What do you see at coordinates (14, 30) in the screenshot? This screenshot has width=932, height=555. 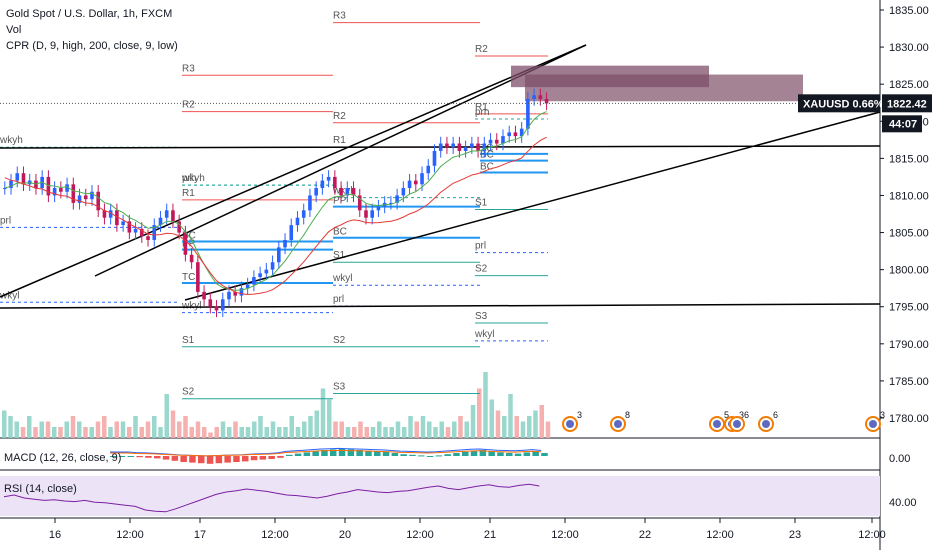 I see `legend-vol: Vol` at bounding box center [14, 30].